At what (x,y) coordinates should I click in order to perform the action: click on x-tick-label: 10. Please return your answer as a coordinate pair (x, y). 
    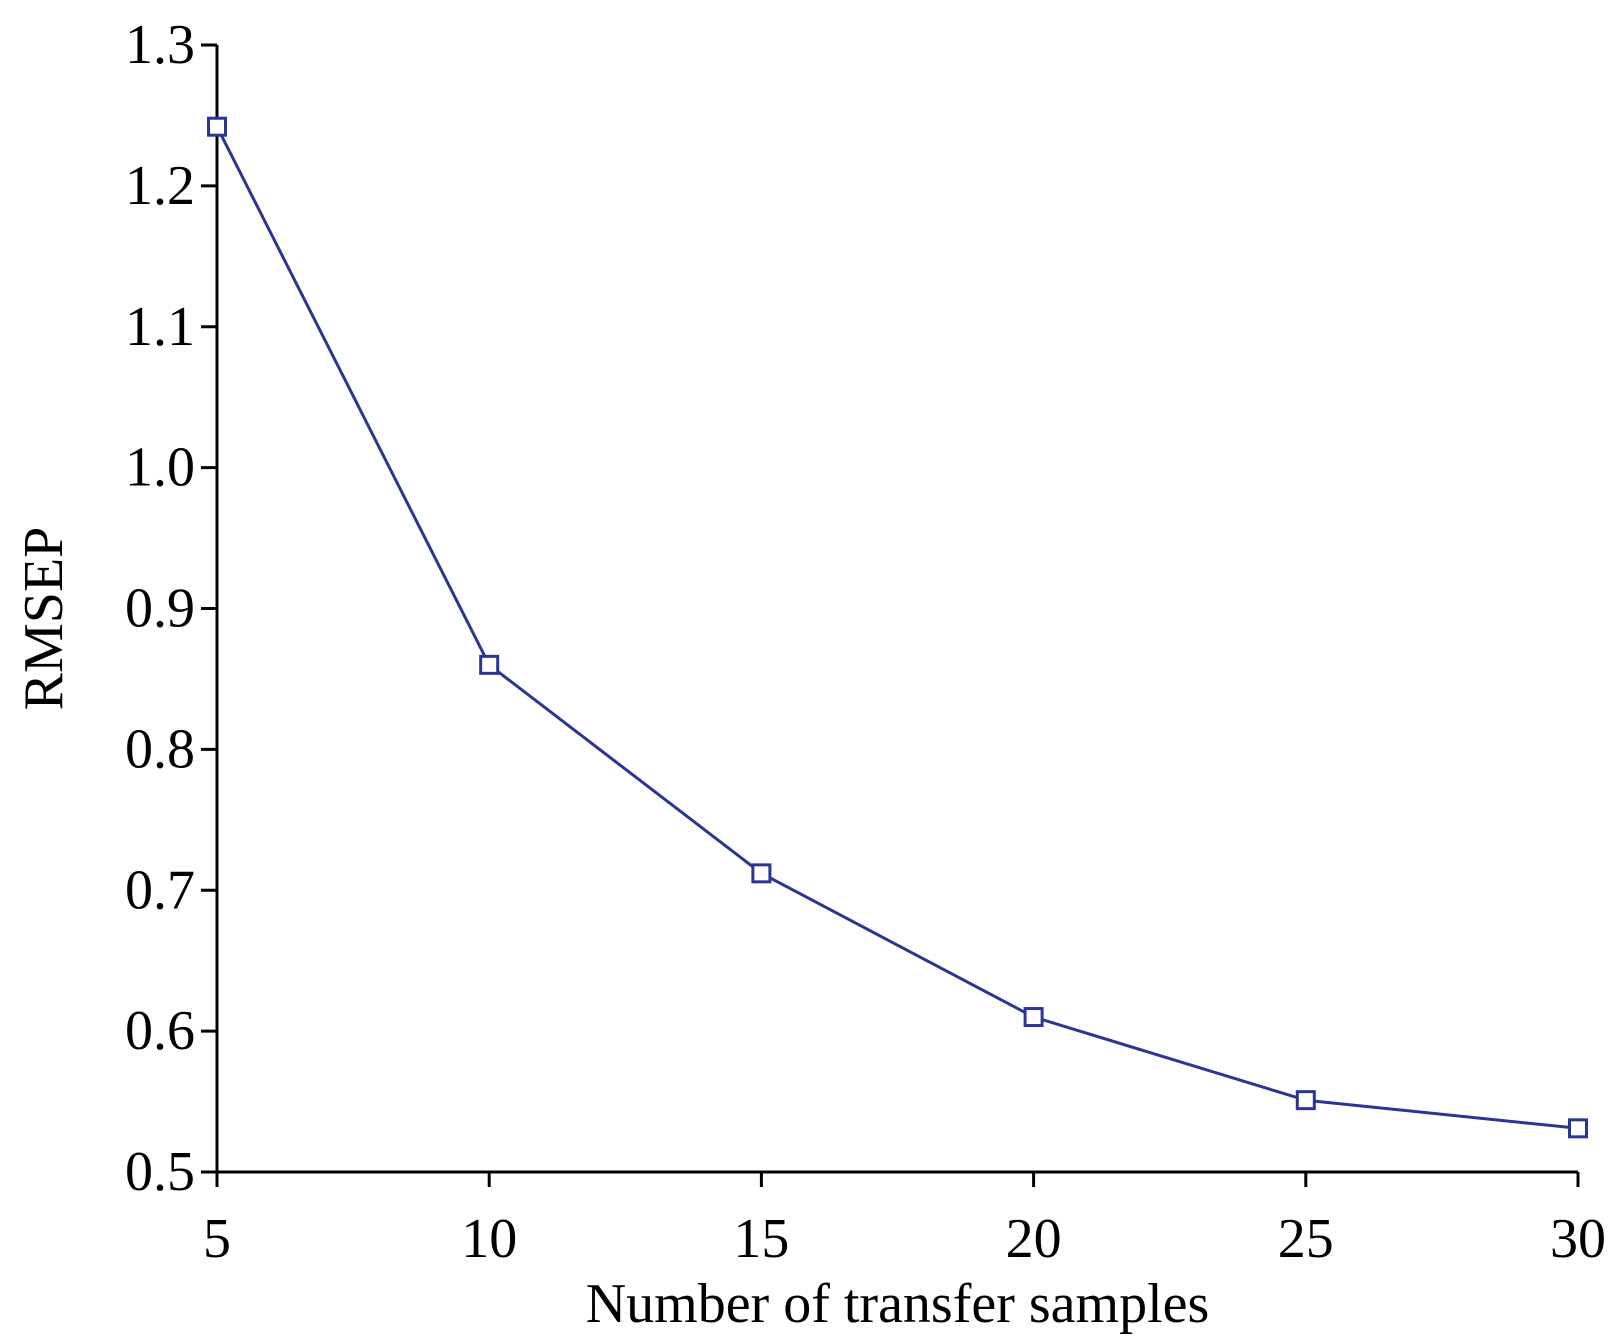
    Looking at the image, I should click on (489, 1239).